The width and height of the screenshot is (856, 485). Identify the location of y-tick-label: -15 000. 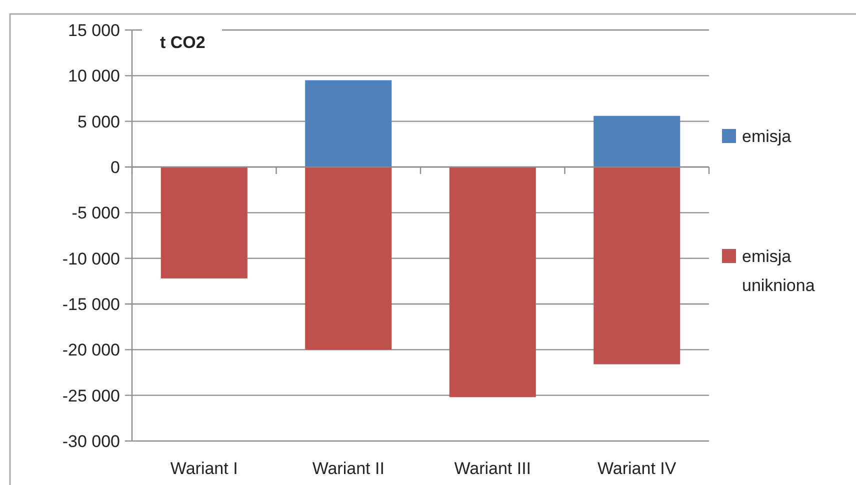
(91, 304).